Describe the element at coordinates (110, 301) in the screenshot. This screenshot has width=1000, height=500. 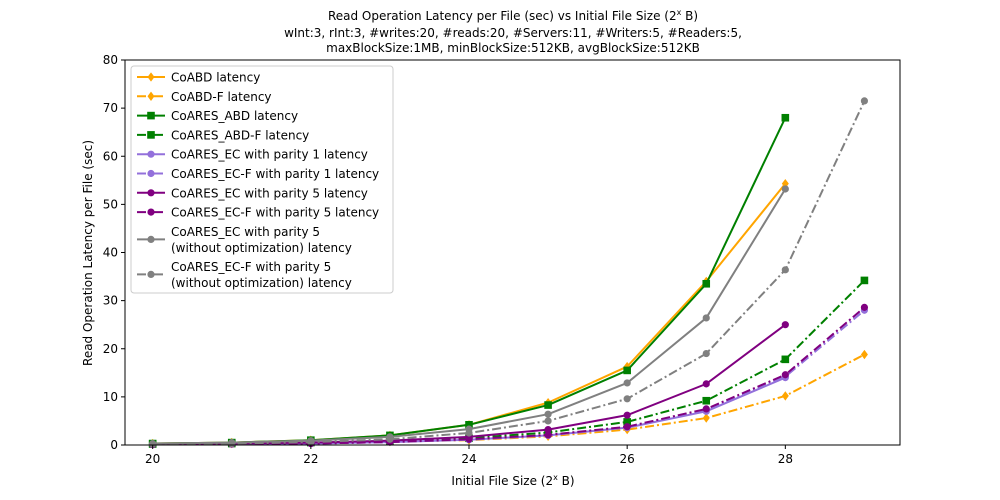
I see `y-tick-label: 30` at that location.